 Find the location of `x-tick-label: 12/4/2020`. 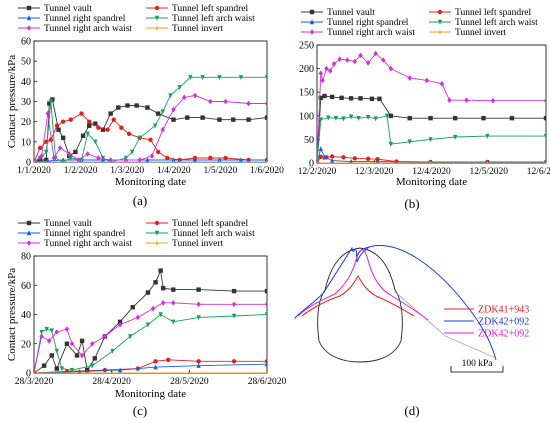

x-tick-label: 12/4/2020 is located at coordinates (431, 172).